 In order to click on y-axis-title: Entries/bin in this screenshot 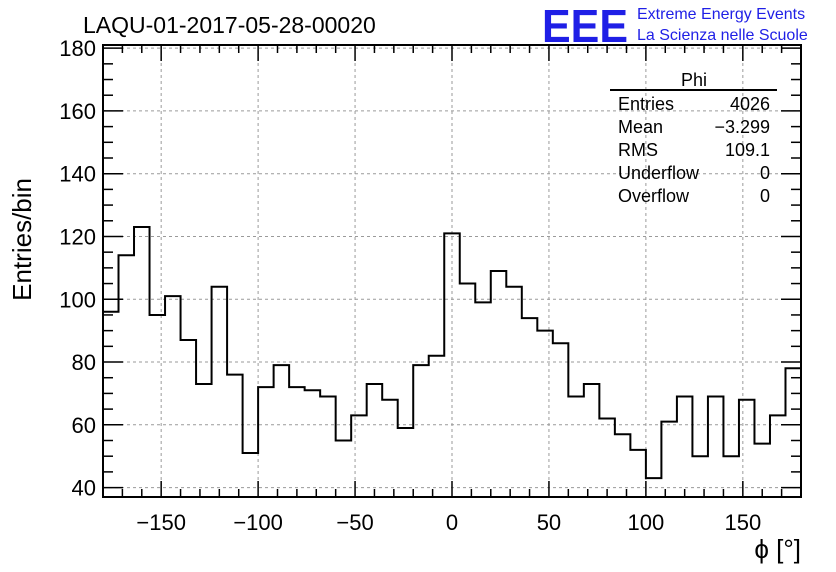, I will do `click(22, 239)`.